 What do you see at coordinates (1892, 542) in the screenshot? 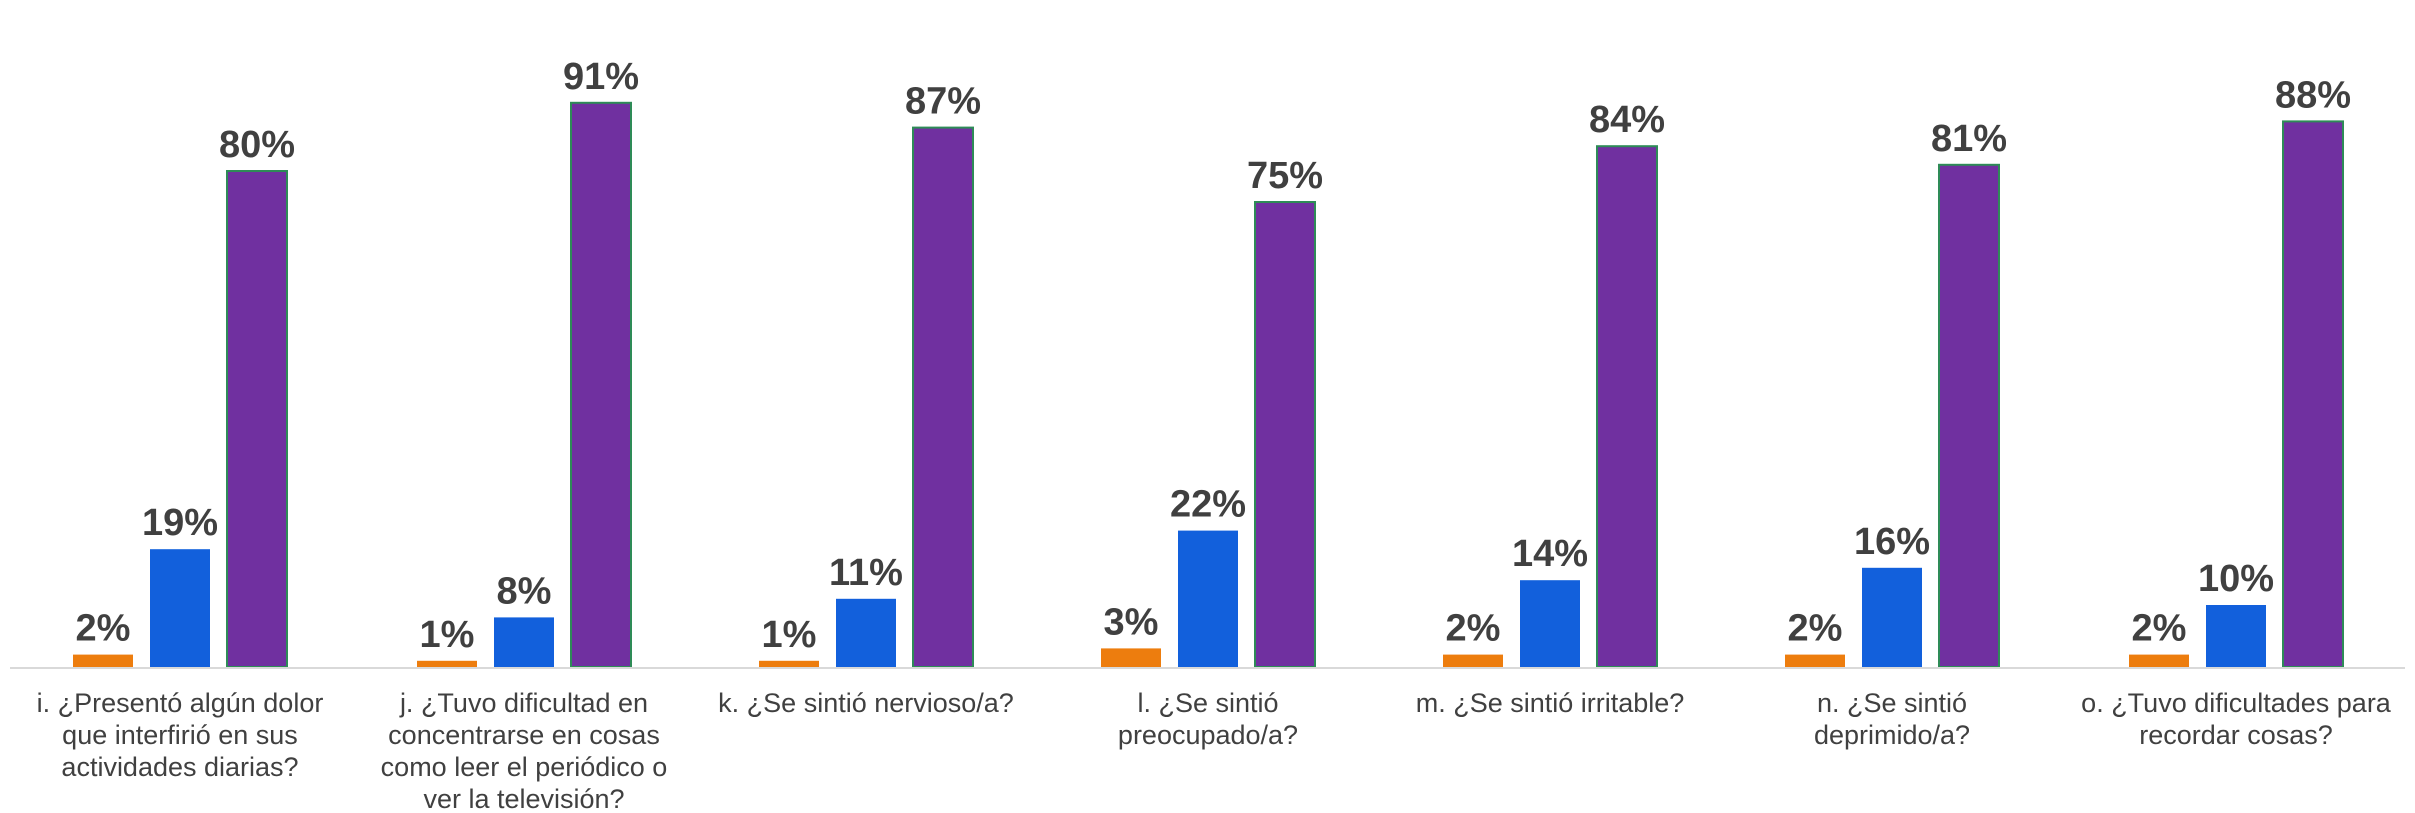
I see `value-label-series2-cat6: 16%` at bounding box center [1892, 542].